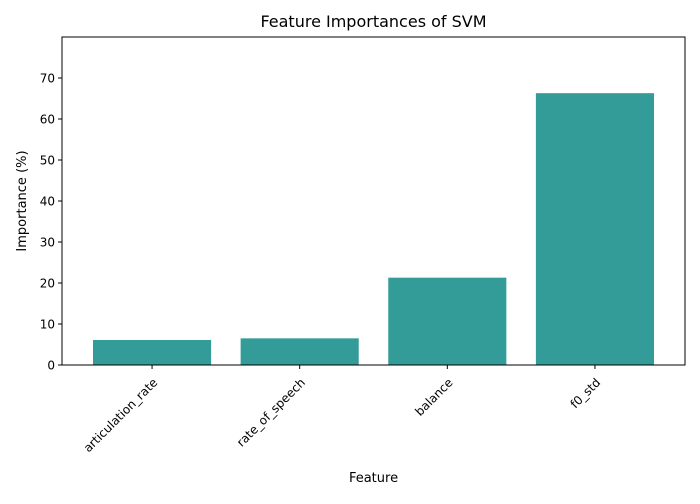 Image resolution: width=700 pixels, height=504 pixels. Describe the element at coordinates (47, 79) in the screenshot. I see `y-tick-label: 70` at that location.